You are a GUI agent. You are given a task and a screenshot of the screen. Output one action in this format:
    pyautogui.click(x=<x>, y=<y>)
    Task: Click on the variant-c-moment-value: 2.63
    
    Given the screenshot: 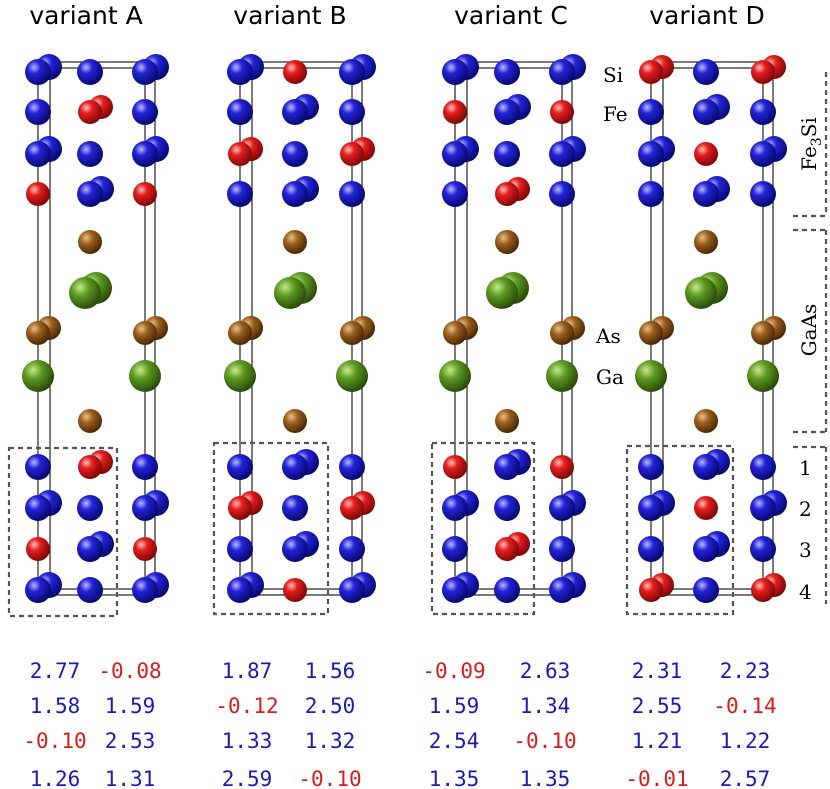 What is the action you would take?
    pyautogui.click(x=545, y=671)
    